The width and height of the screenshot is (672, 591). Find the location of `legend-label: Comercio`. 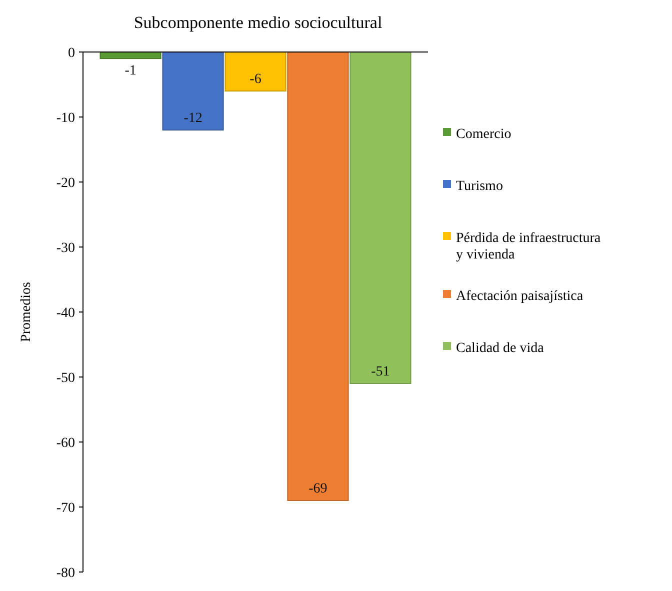

legend-label: Comercio is located at coordinates (484, 134).